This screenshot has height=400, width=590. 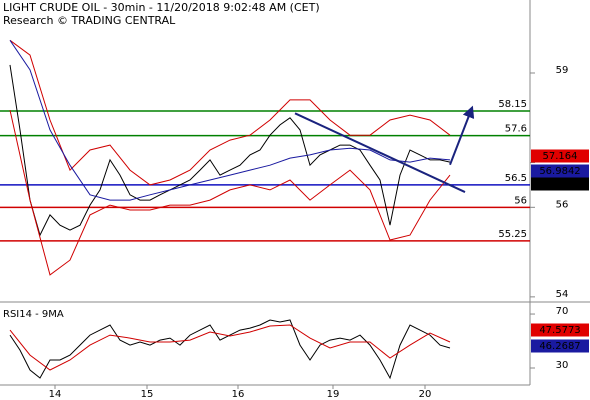 I want to click on y-tick-label: 70, so click(x=562, y=311).